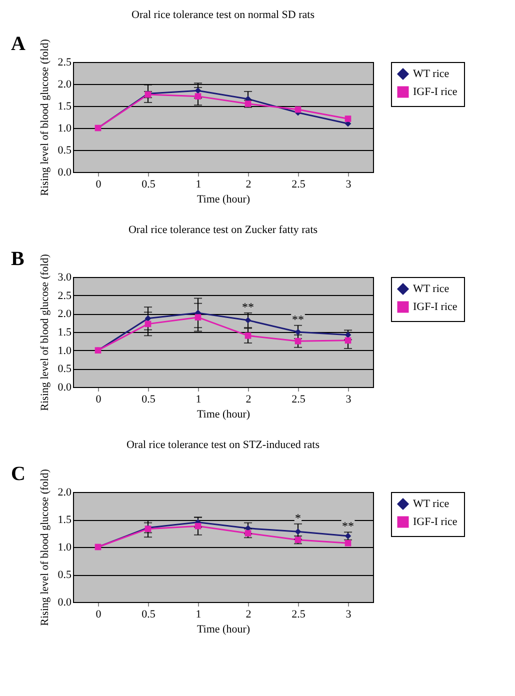  What do you see at coordinates (18, 44) in the screenshot?
I see `text: A` at bounding box center [18, 44].